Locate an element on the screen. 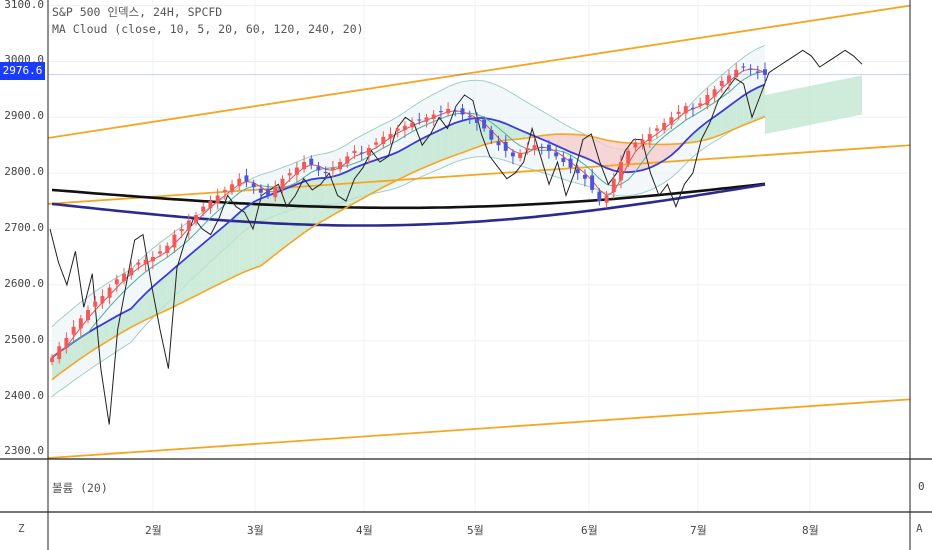 This screenshot has width=932, height=550. legend-symbol: S&P 500 인덱스, 24H, SPCFD is located at coordinates (137, 12).